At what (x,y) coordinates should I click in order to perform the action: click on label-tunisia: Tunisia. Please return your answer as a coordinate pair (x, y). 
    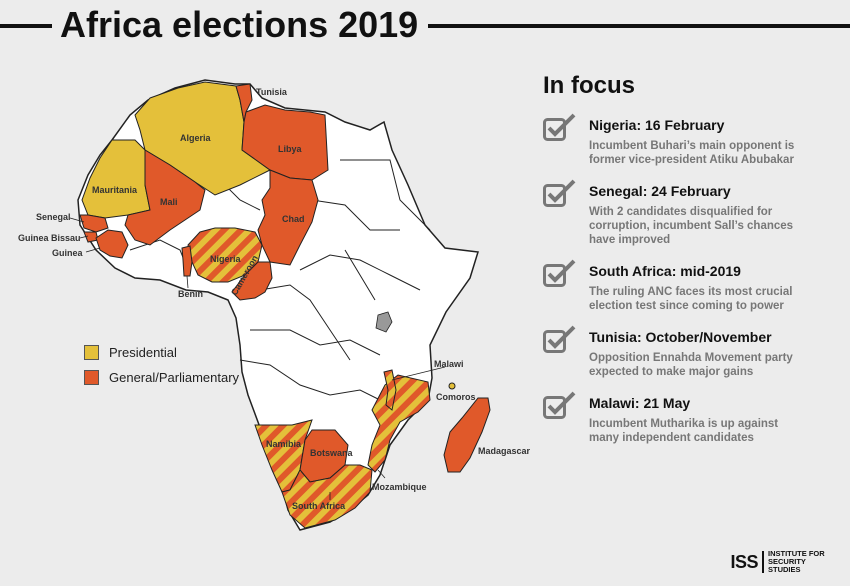
    Looking at the image, I should click on (272, 92).